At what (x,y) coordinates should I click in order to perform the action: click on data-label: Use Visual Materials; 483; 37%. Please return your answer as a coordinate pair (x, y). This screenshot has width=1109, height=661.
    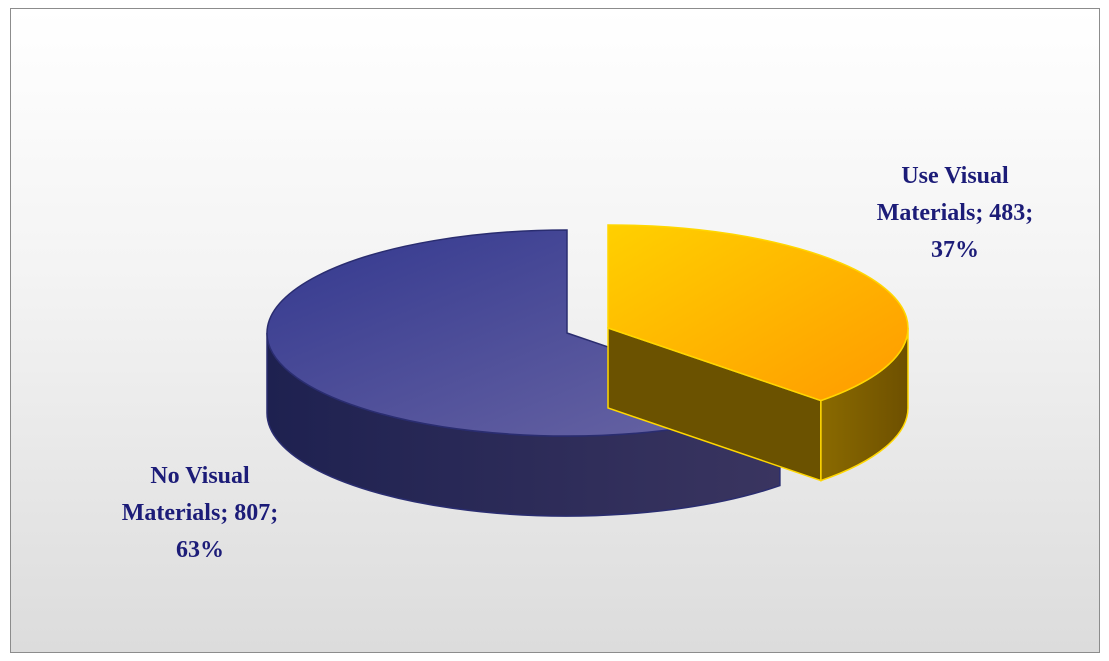
    Looking at the image, I should click on (955, 213).